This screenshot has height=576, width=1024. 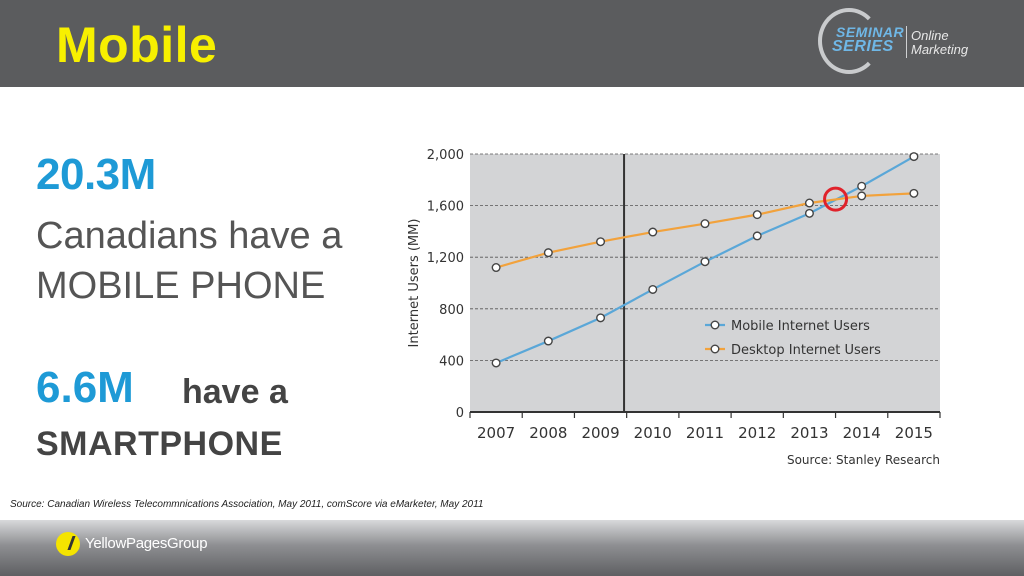 I want to click on logo-text-series: SERIES, so click(x=863, y=46).